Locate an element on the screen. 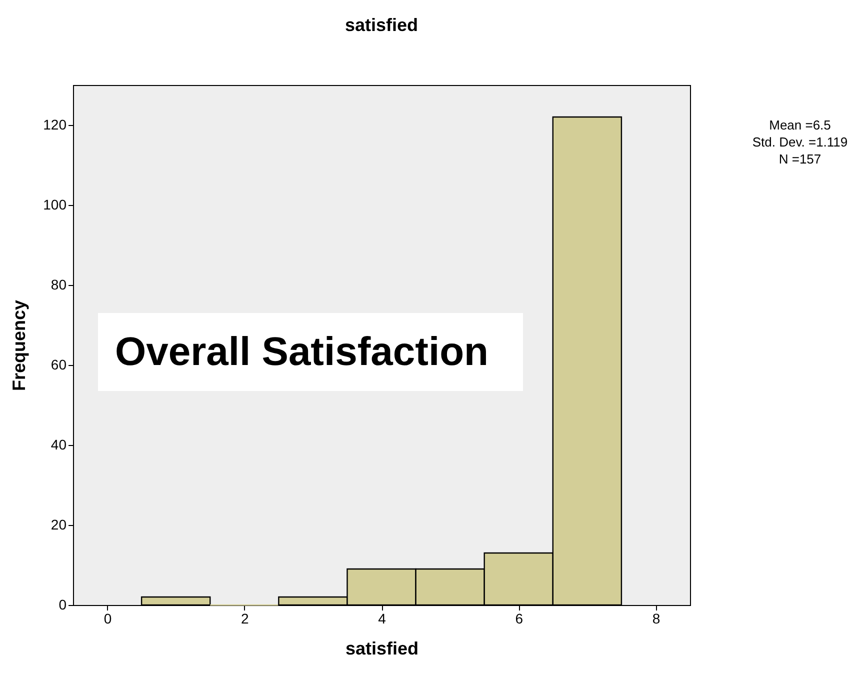 Image resolution: width=866 pixels, height=678 pixels. text: N =157 is located at coordinates (800, 159).